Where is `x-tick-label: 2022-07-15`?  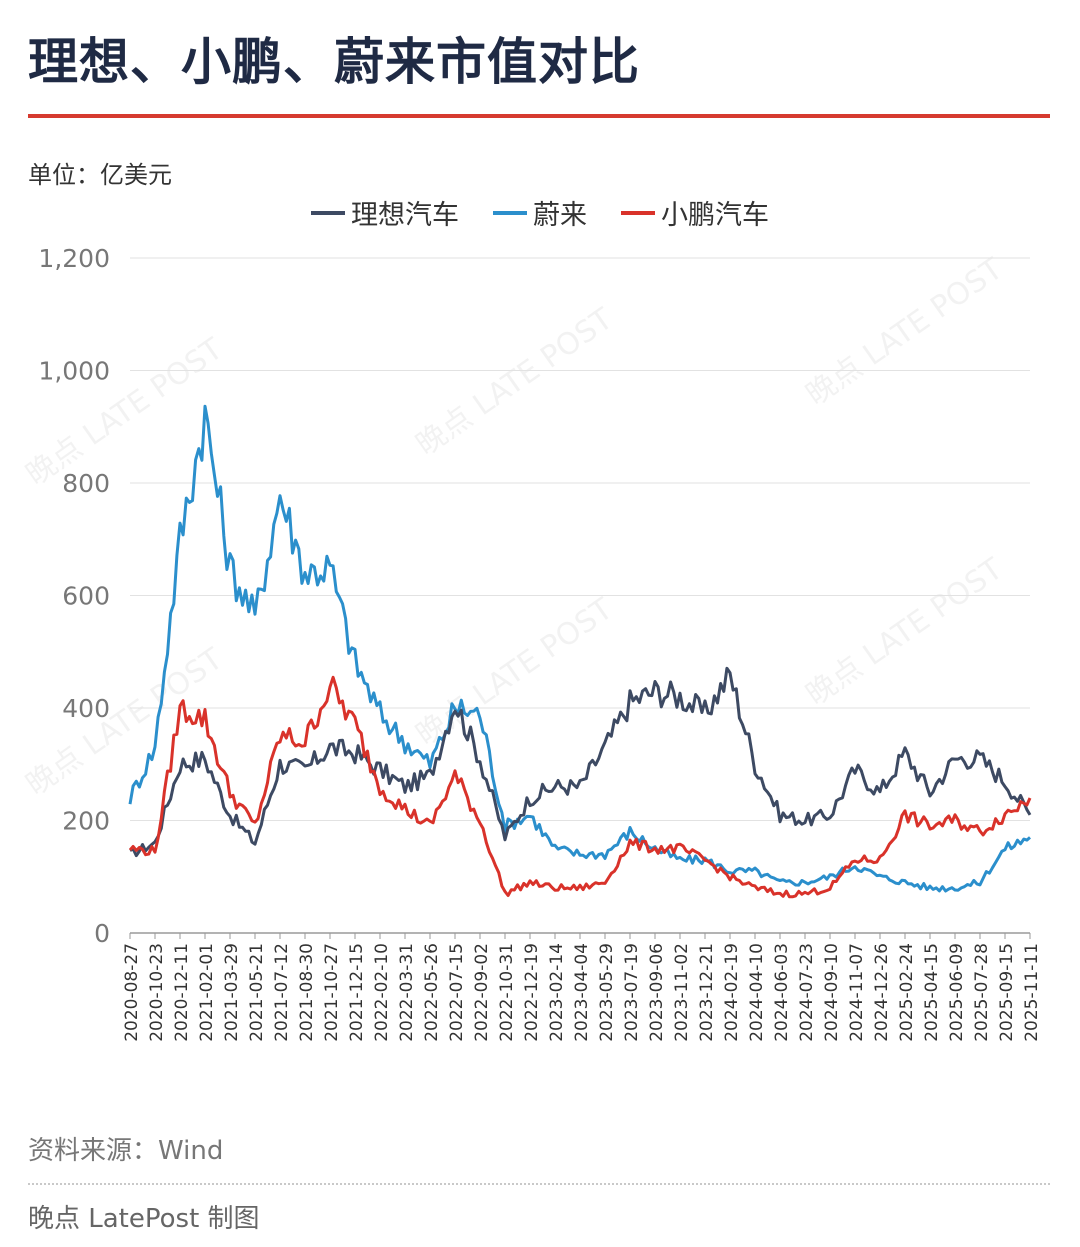 x-tick-label: 2022-07-15 is located at coordinates (457, 992).